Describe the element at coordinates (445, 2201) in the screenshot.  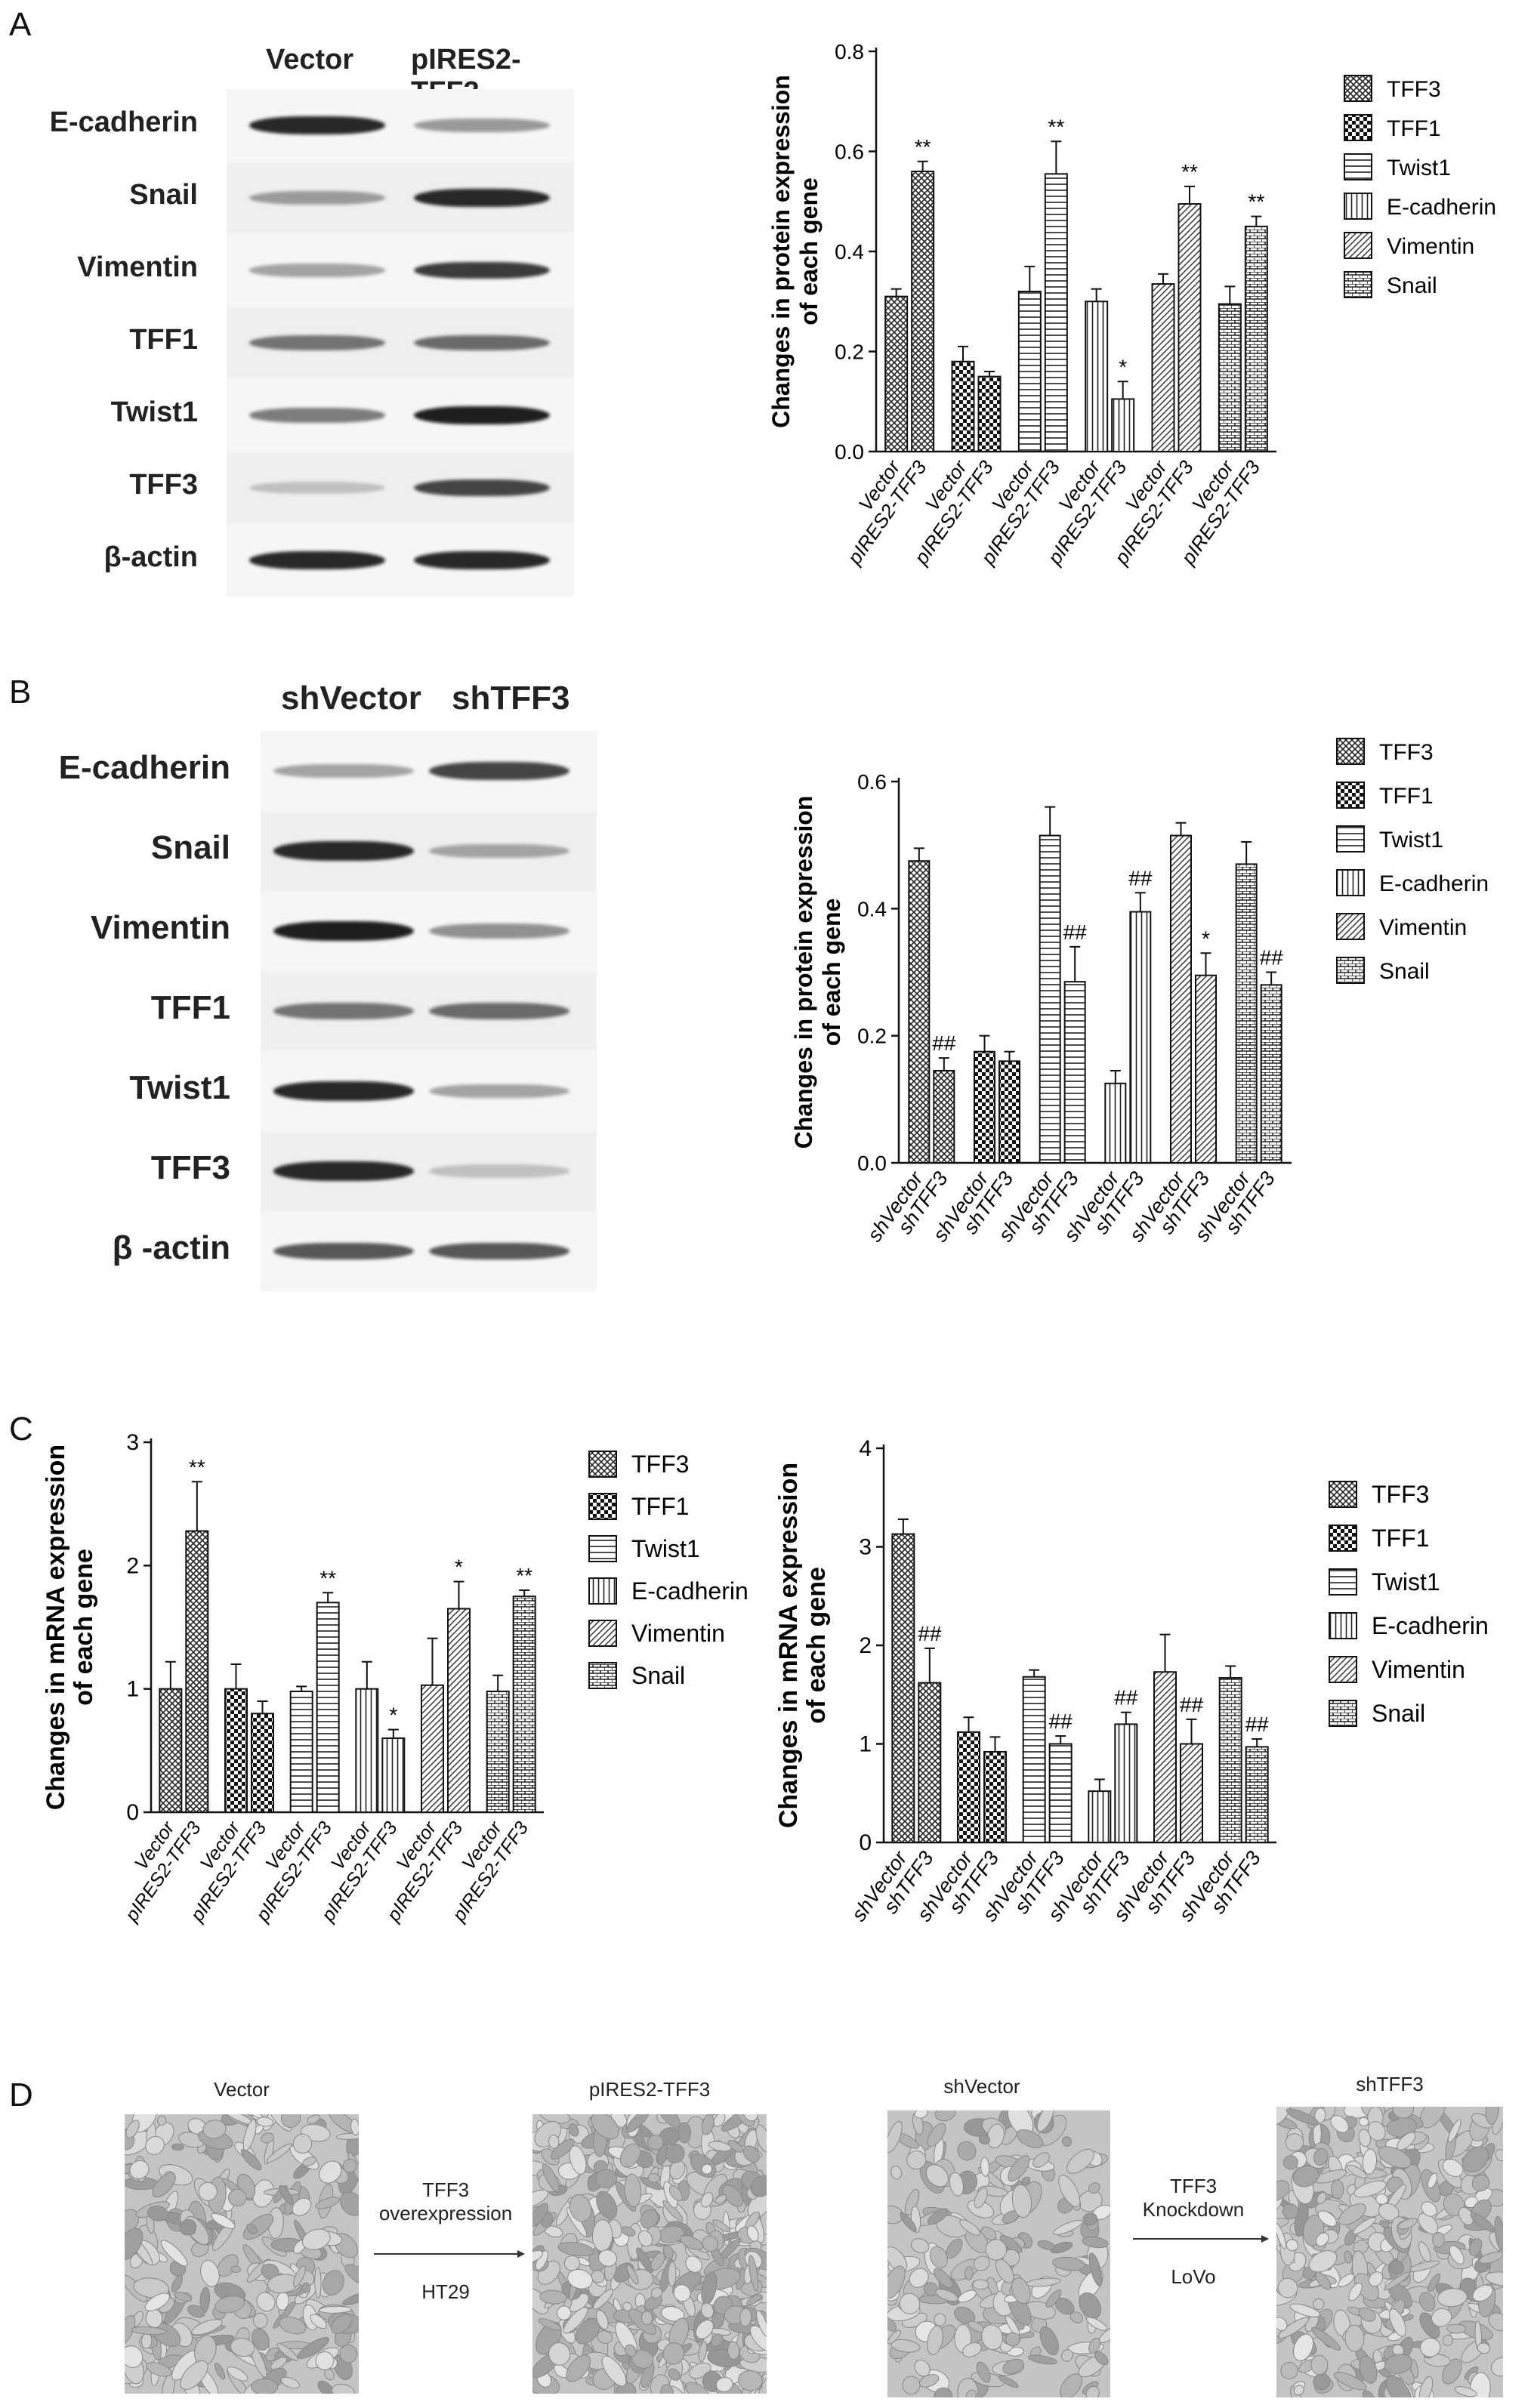
I see `arrow-label-overexpression: TFF3 overexpression` at that location.